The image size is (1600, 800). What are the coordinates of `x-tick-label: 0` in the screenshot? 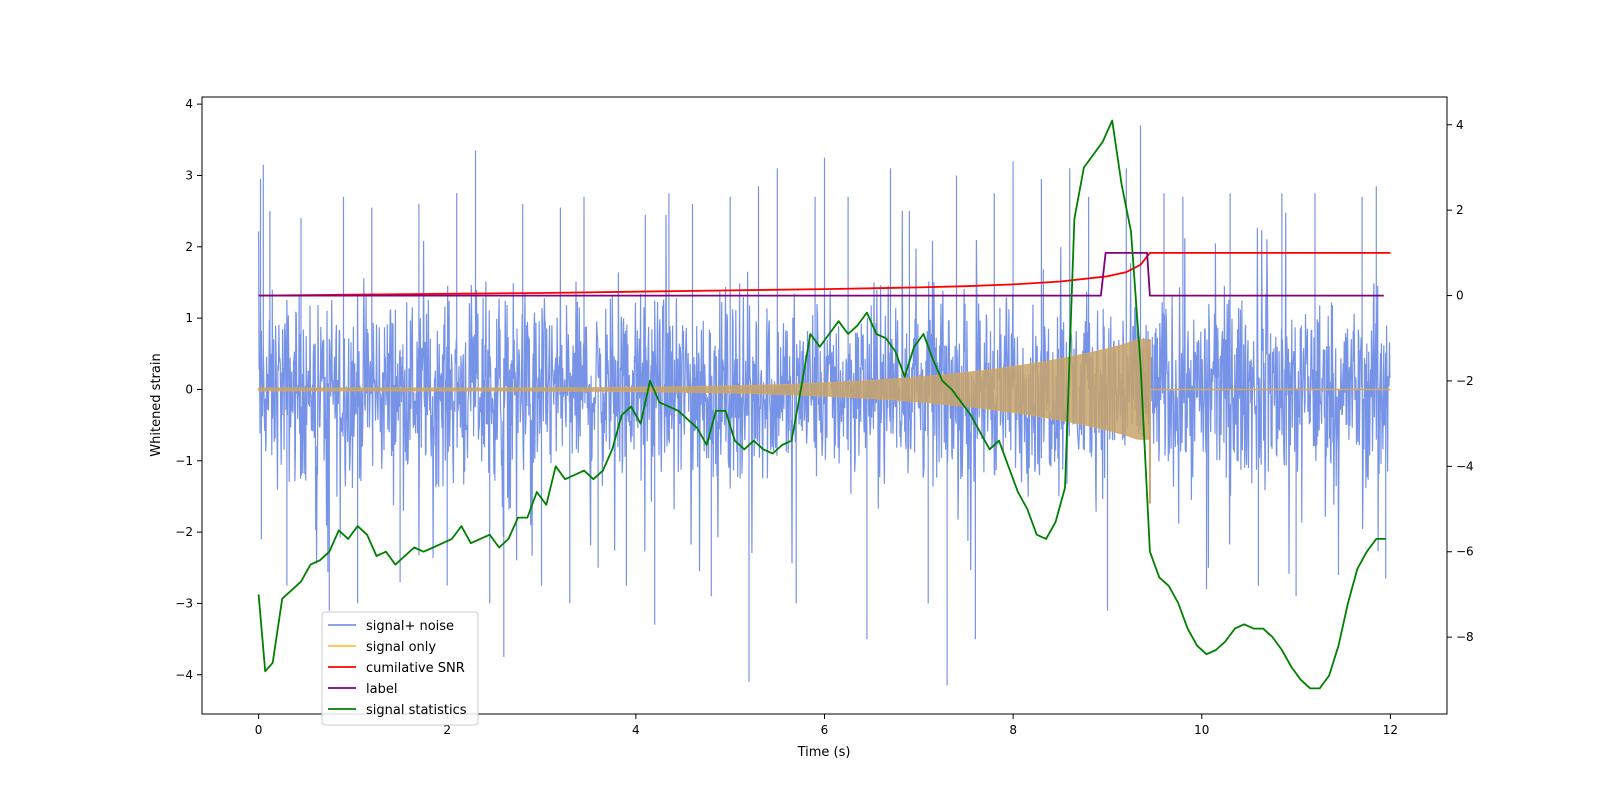 It's located at (259, 730).